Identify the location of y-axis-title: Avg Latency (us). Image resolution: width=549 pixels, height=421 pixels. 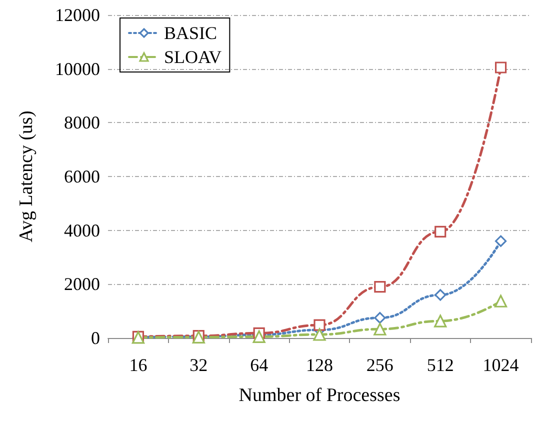
(26, 176).